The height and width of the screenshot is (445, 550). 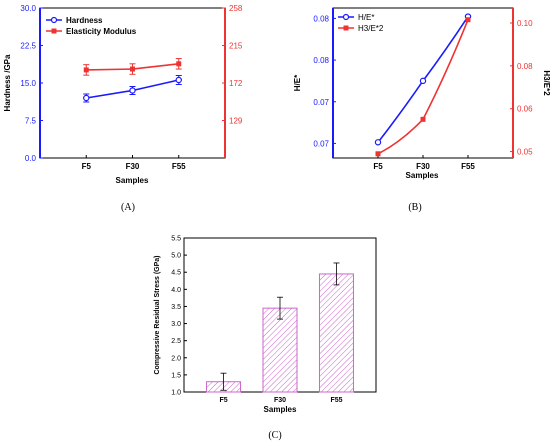 I want to click on panel-b-left-tick-labels: 0.07 0.07 0.08 0.08, so click(x=324, y=81).